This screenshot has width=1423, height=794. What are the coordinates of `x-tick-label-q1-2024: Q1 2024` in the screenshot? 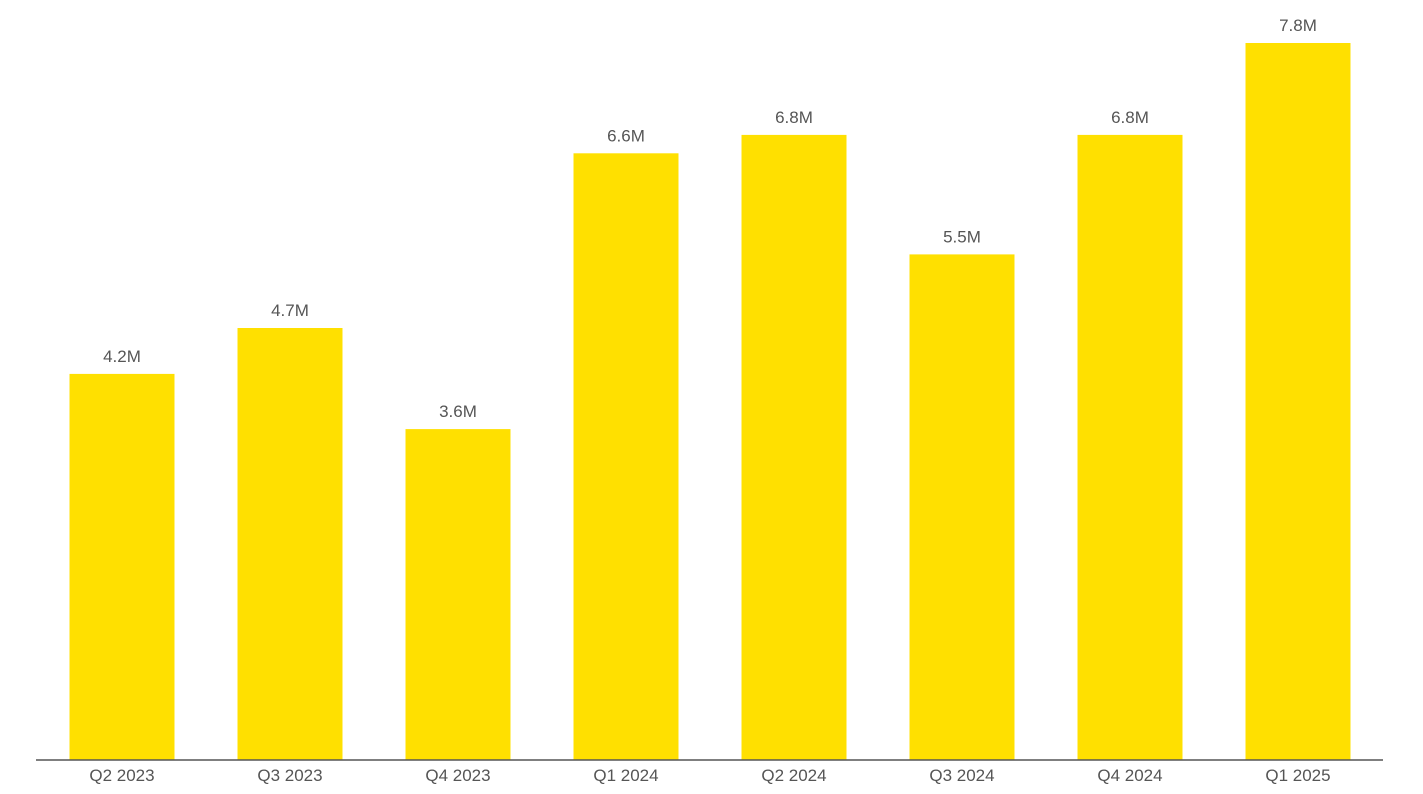 It's located at (625, 775).